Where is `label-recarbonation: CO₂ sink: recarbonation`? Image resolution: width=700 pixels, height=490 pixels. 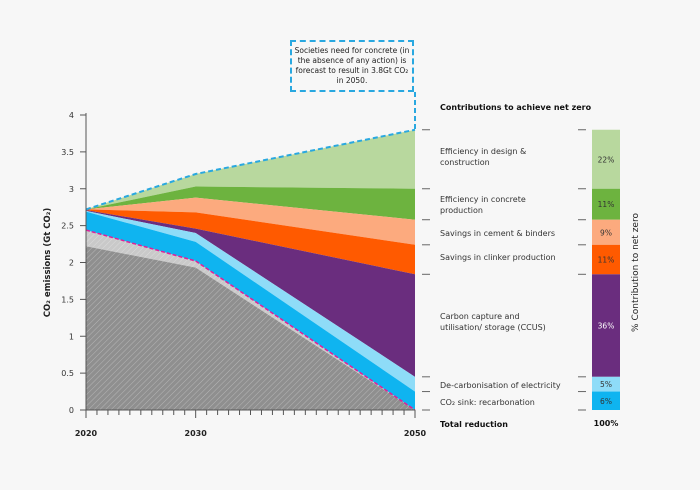
label-recarbonation: CO₂ sink: recarbonation is located at coordinates (487, 402).